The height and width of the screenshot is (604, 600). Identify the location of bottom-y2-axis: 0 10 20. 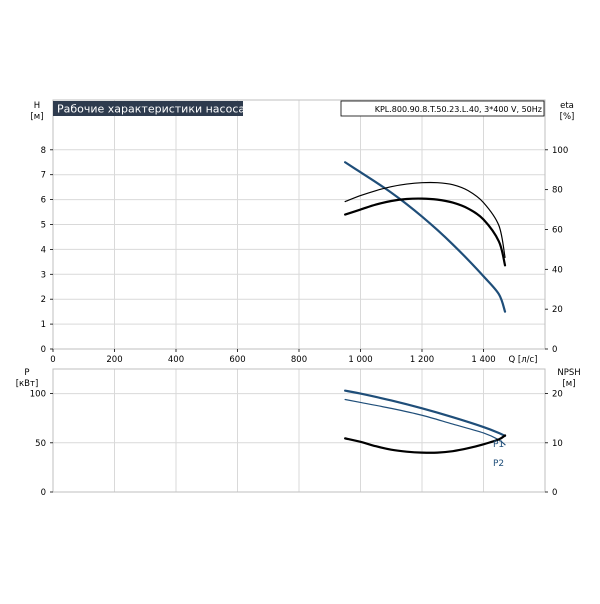
(554, 444).